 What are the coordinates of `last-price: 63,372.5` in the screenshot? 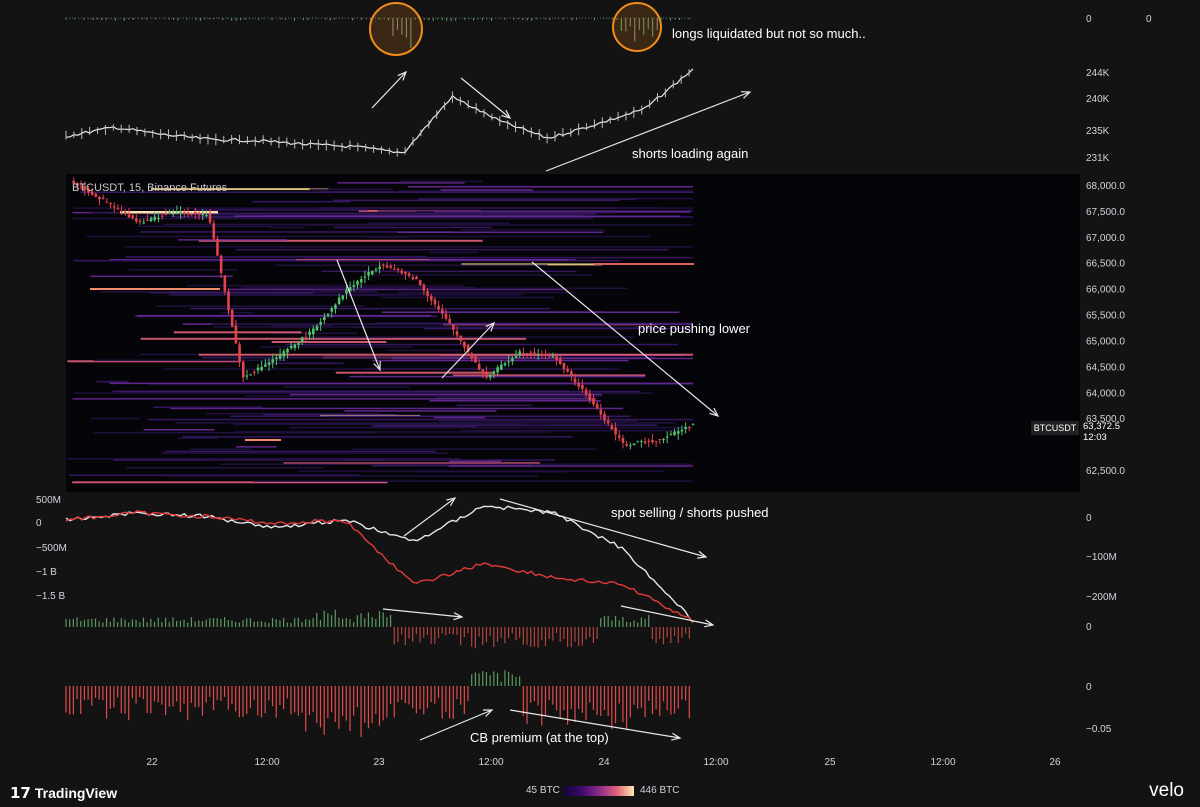 It's located at (1101, 426).